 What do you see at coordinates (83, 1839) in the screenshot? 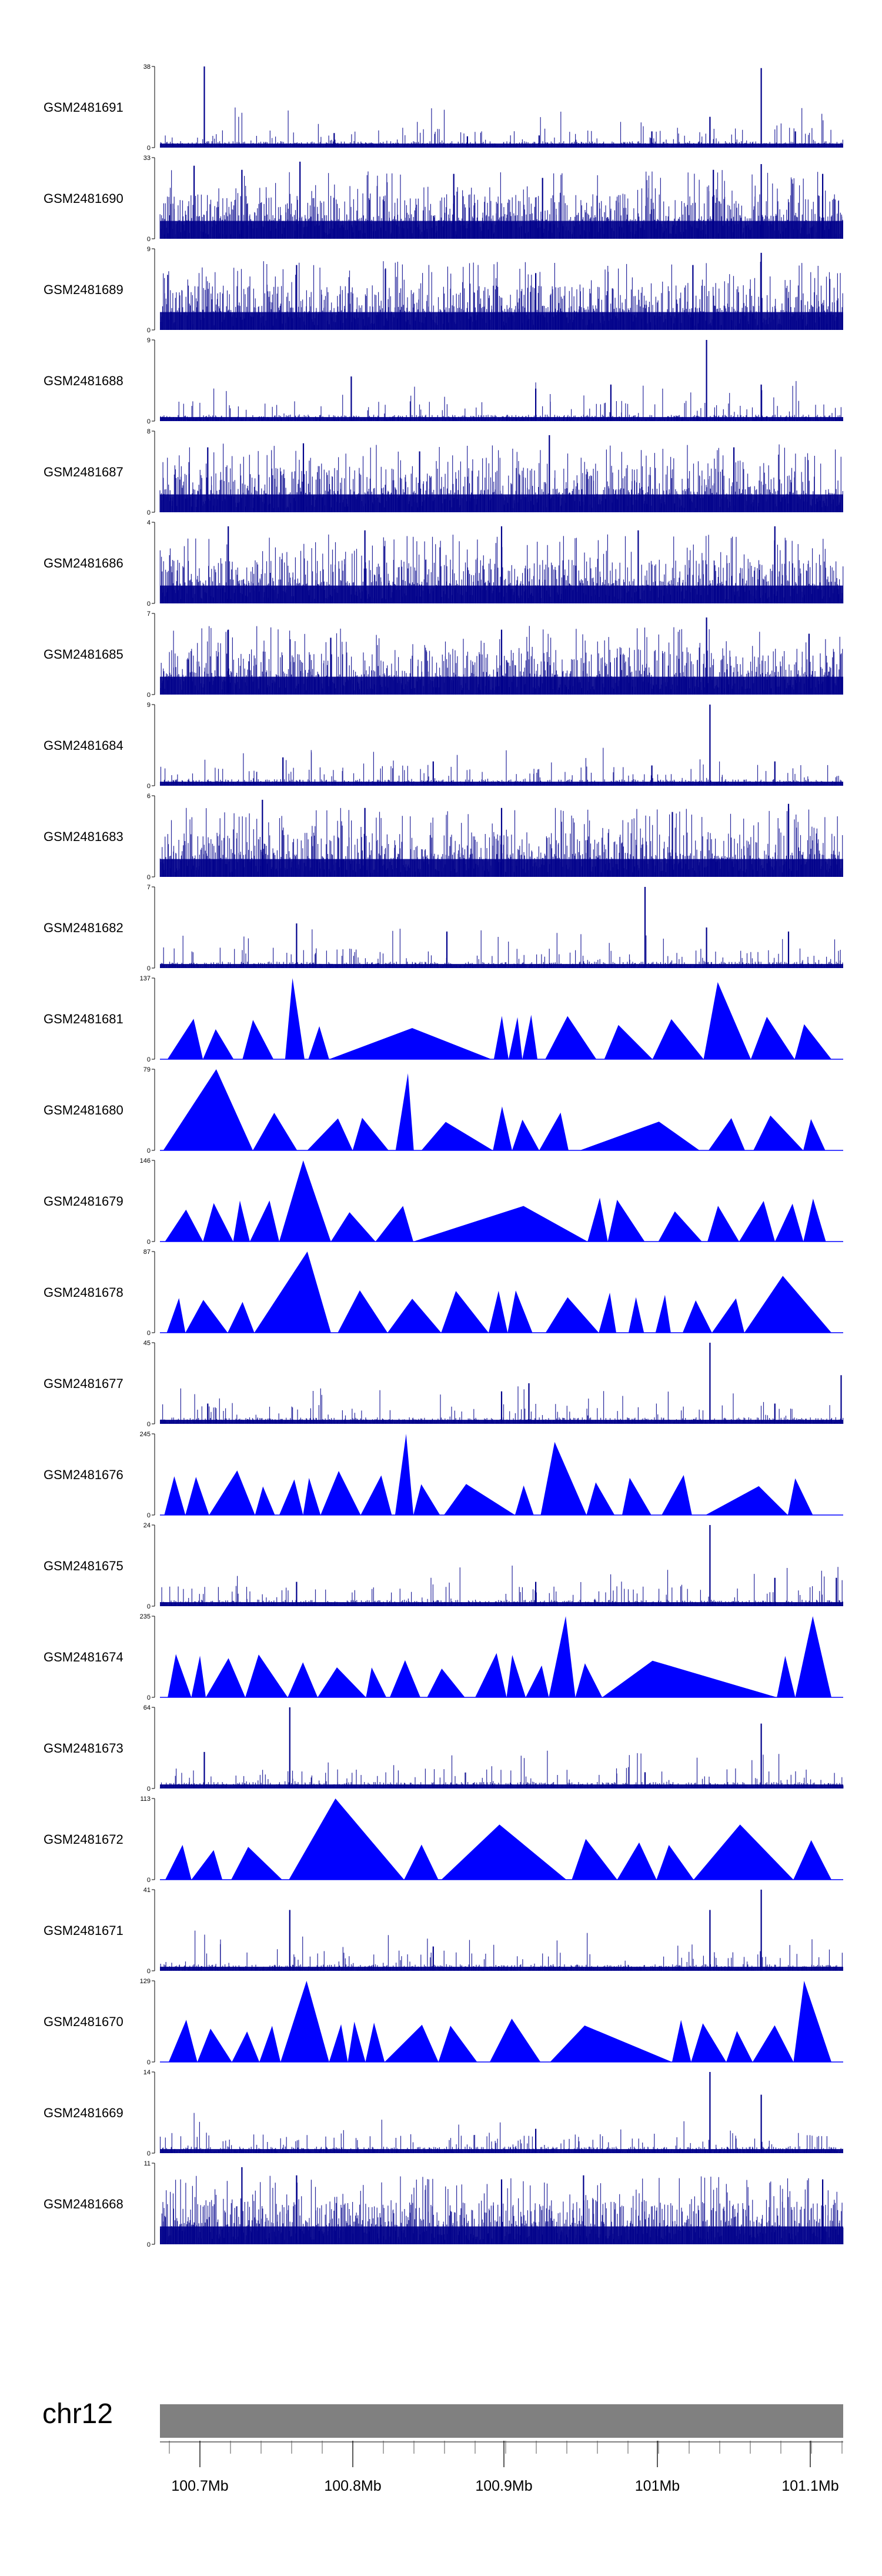
I see `track-label: GSM2481672` at bounding box center [83, 1839].